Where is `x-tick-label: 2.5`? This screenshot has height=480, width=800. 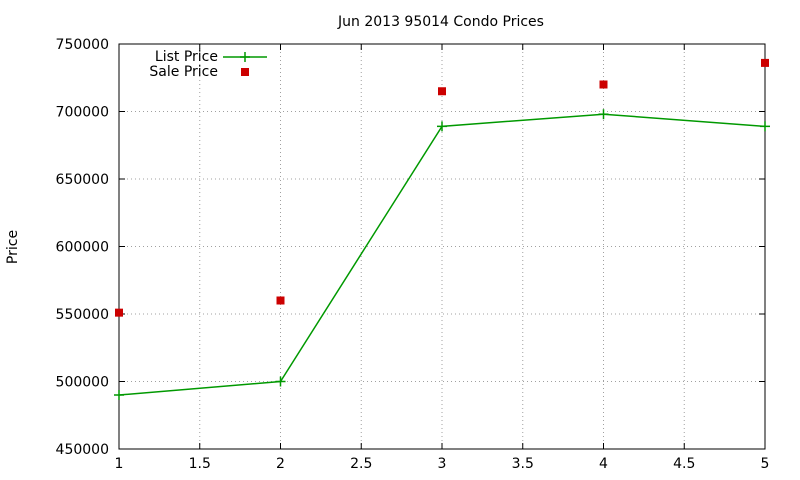 x-tick-label: 2.5 is located at coordinates (361, 464).